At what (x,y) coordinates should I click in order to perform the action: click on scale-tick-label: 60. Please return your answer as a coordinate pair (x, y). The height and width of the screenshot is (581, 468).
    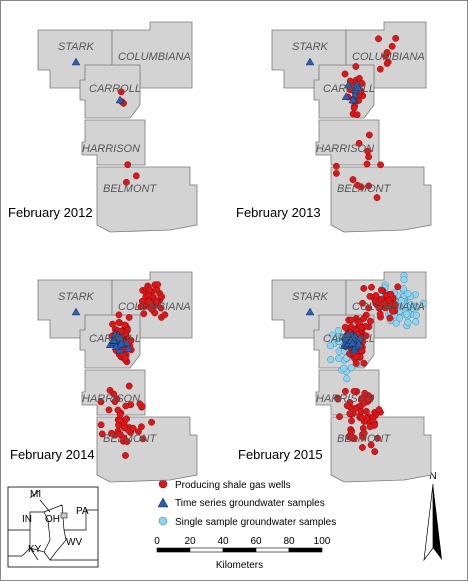
    Looking at the image, I should click on (256, 541).